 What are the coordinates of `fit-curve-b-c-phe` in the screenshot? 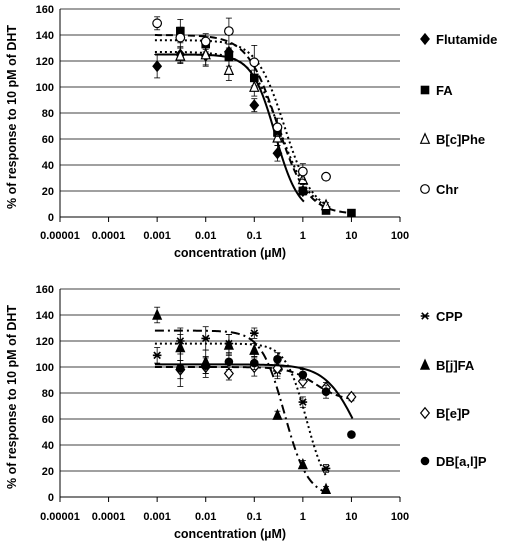 It's located at (241, 128).